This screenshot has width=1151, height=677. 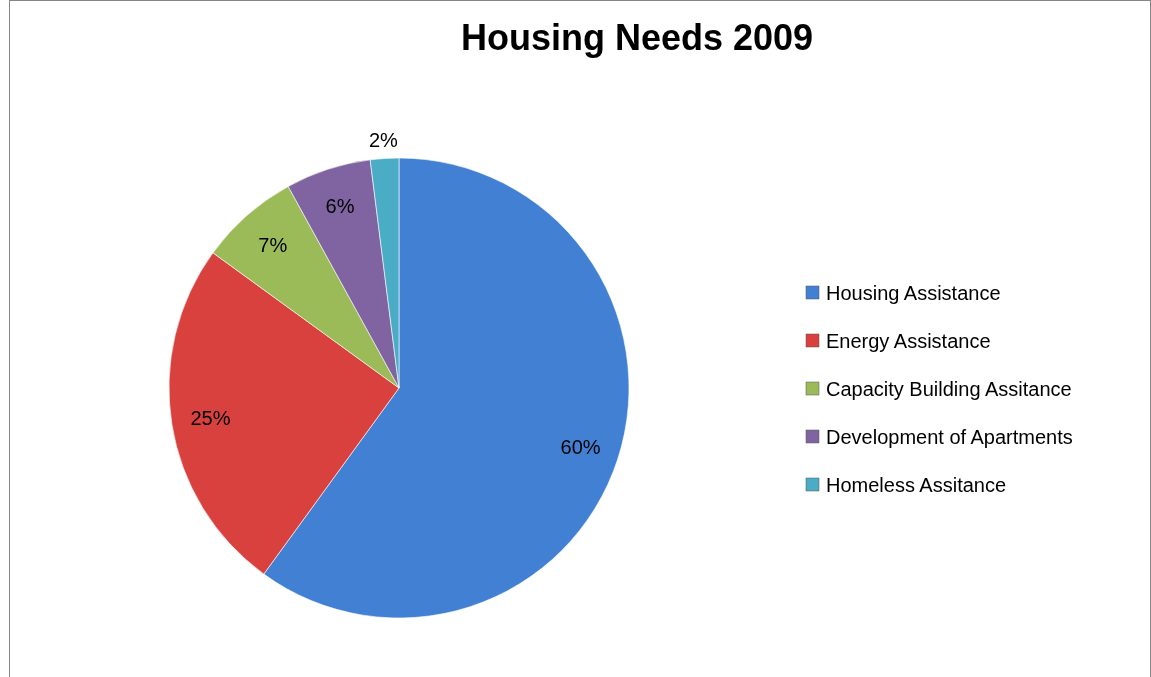 What do you see at coordinates (637, 37) in the screenshot?
I see `chart-title: Housing Needs 2009` at bounding box center [637, 37].